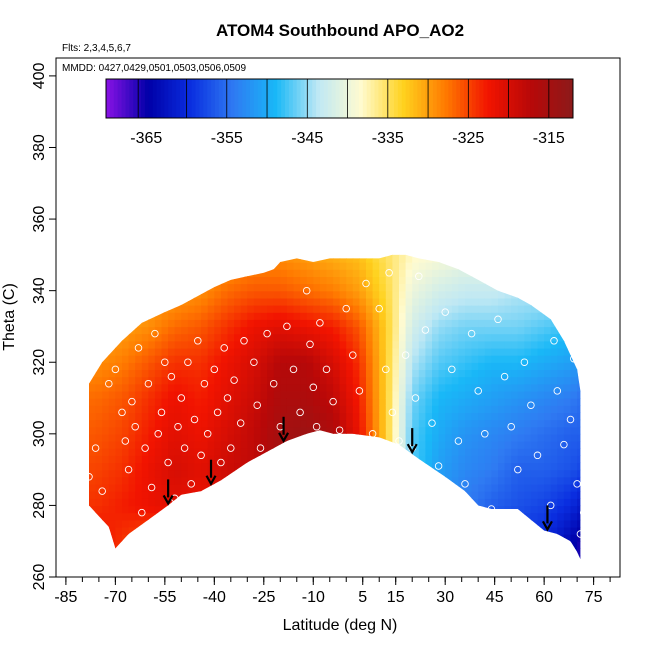  Describe the element at coordinates (227, 138) in the screenshot. I see `colorbar-tick-label: -355` at that location.